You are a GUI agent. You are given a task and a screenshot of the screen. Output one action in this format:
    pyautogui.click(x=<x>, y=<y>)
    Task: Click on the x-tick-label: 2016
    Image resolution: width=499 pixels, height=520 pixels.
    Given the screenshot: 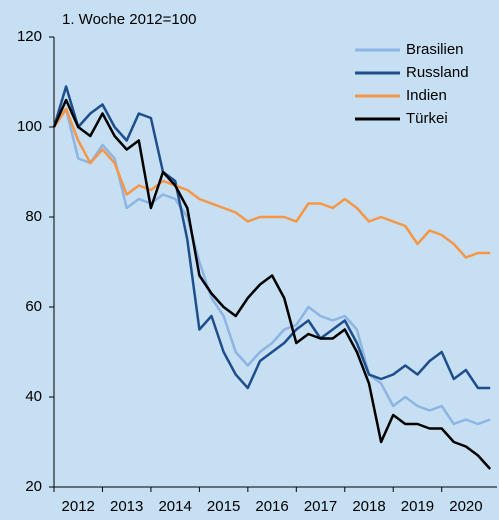 What is the action you would take?
    pyautogui.click(x=271, y=506)
    